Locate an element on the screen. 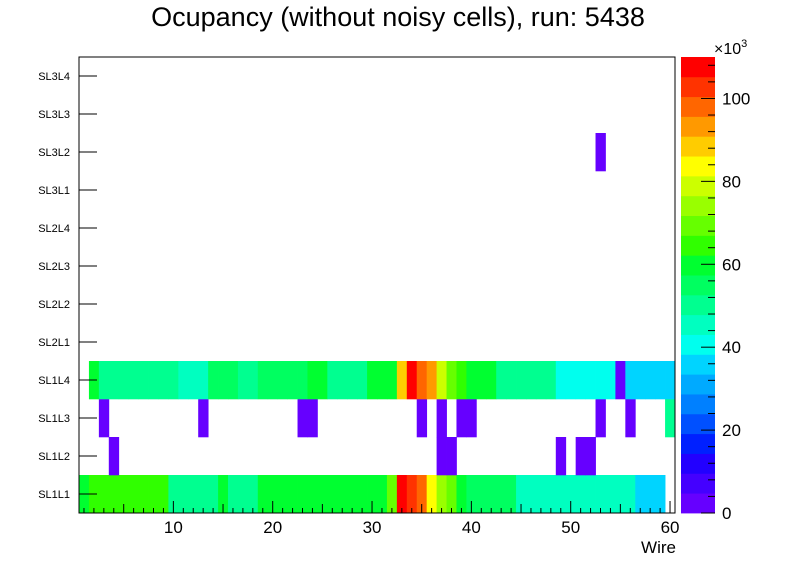 This screenshot has height=572, width=796. x-tick-label: 10 is located at coordinates (173, 527).